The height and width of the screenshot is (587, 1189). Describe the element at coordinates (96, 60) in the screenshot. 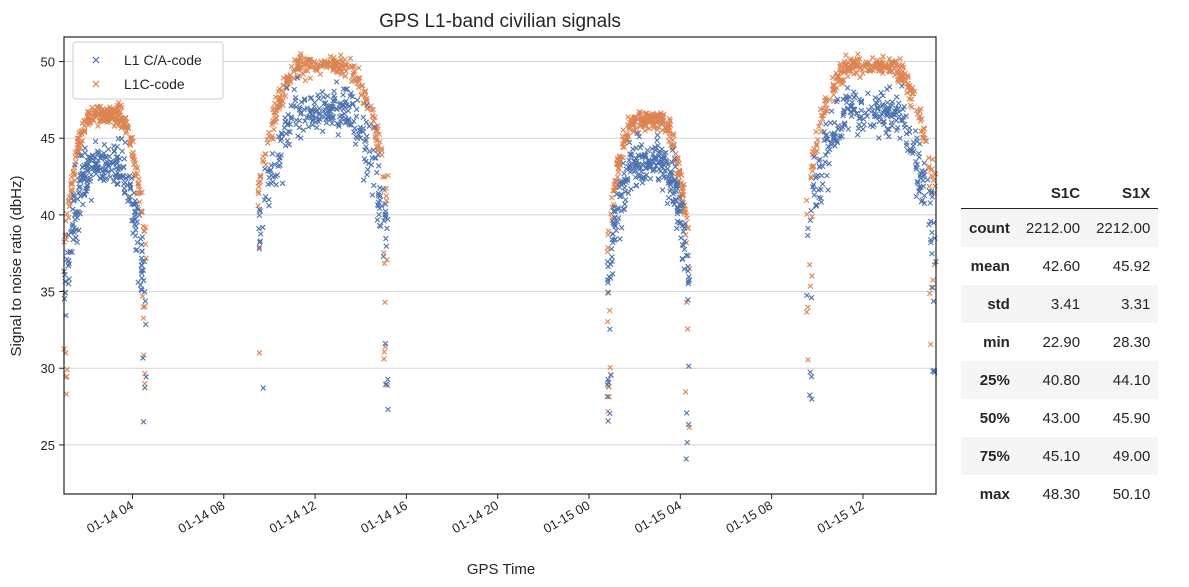

I see `legend-marker-l1-ca` at that location.